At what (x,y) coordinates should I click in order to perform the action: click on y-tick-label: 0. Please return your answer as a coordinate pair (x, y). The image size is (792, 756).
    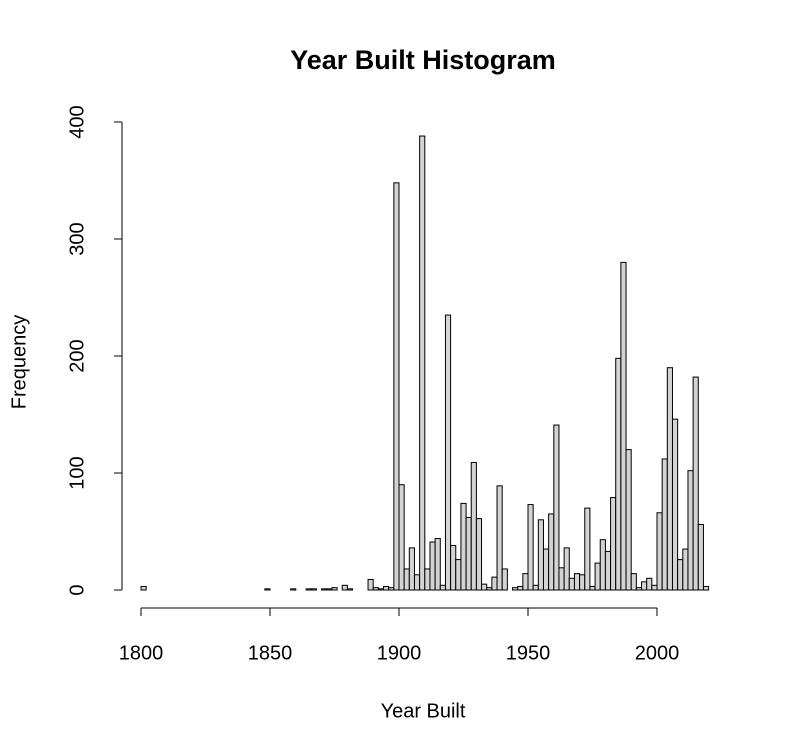
    Looking at the image, I should click on (77, 589).